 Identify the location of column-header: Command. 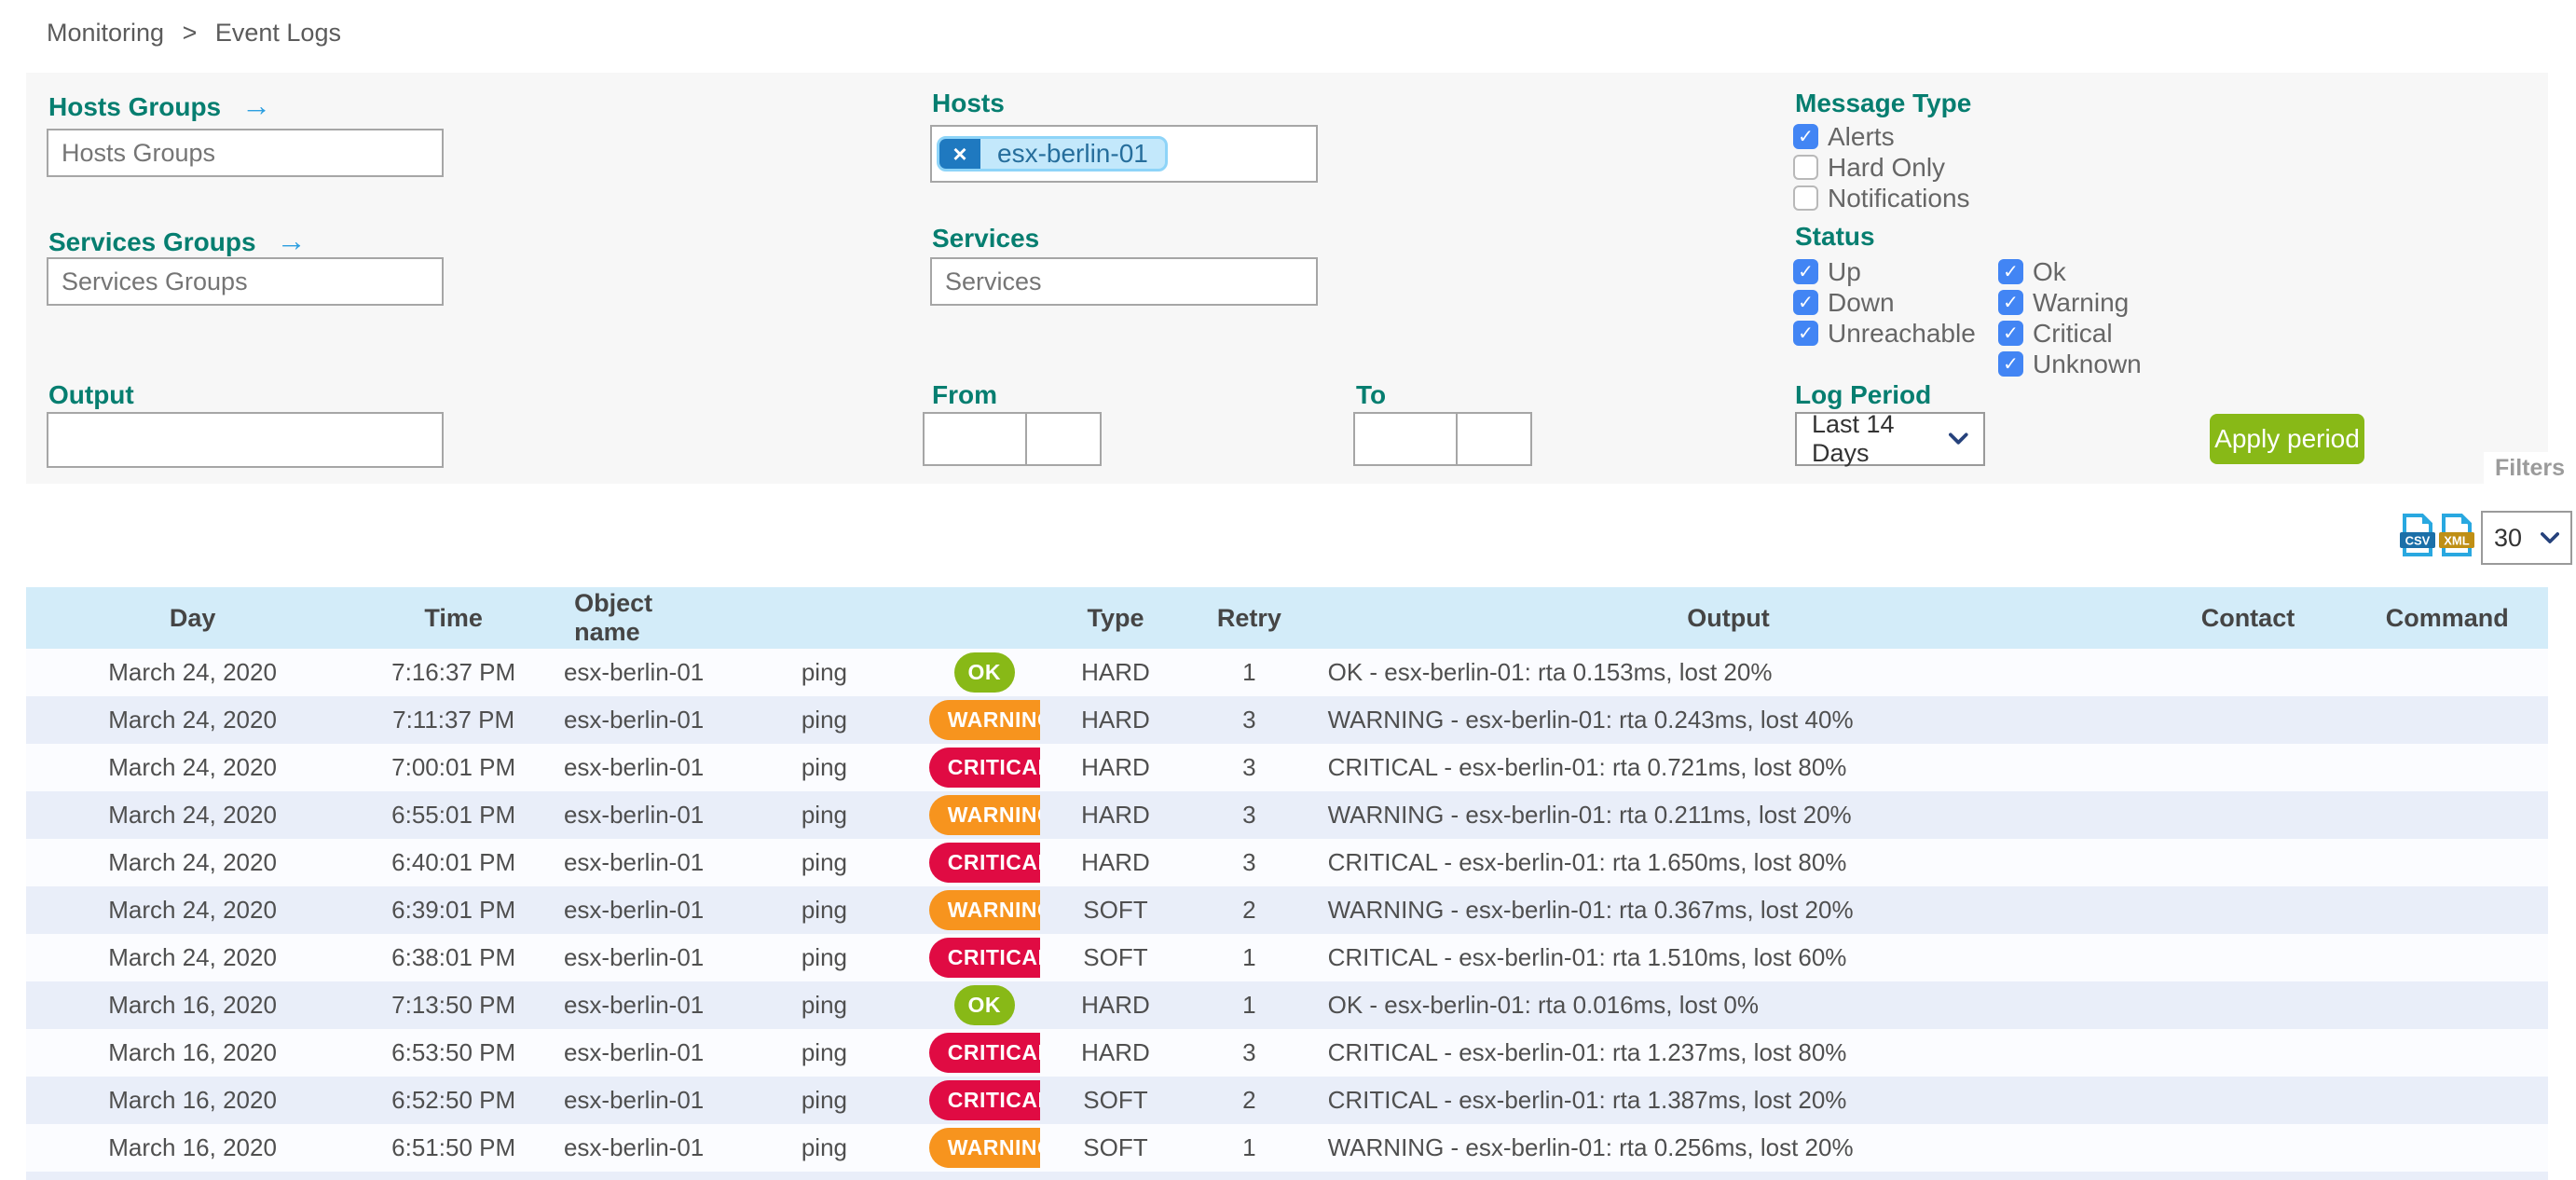
(2447, 618).